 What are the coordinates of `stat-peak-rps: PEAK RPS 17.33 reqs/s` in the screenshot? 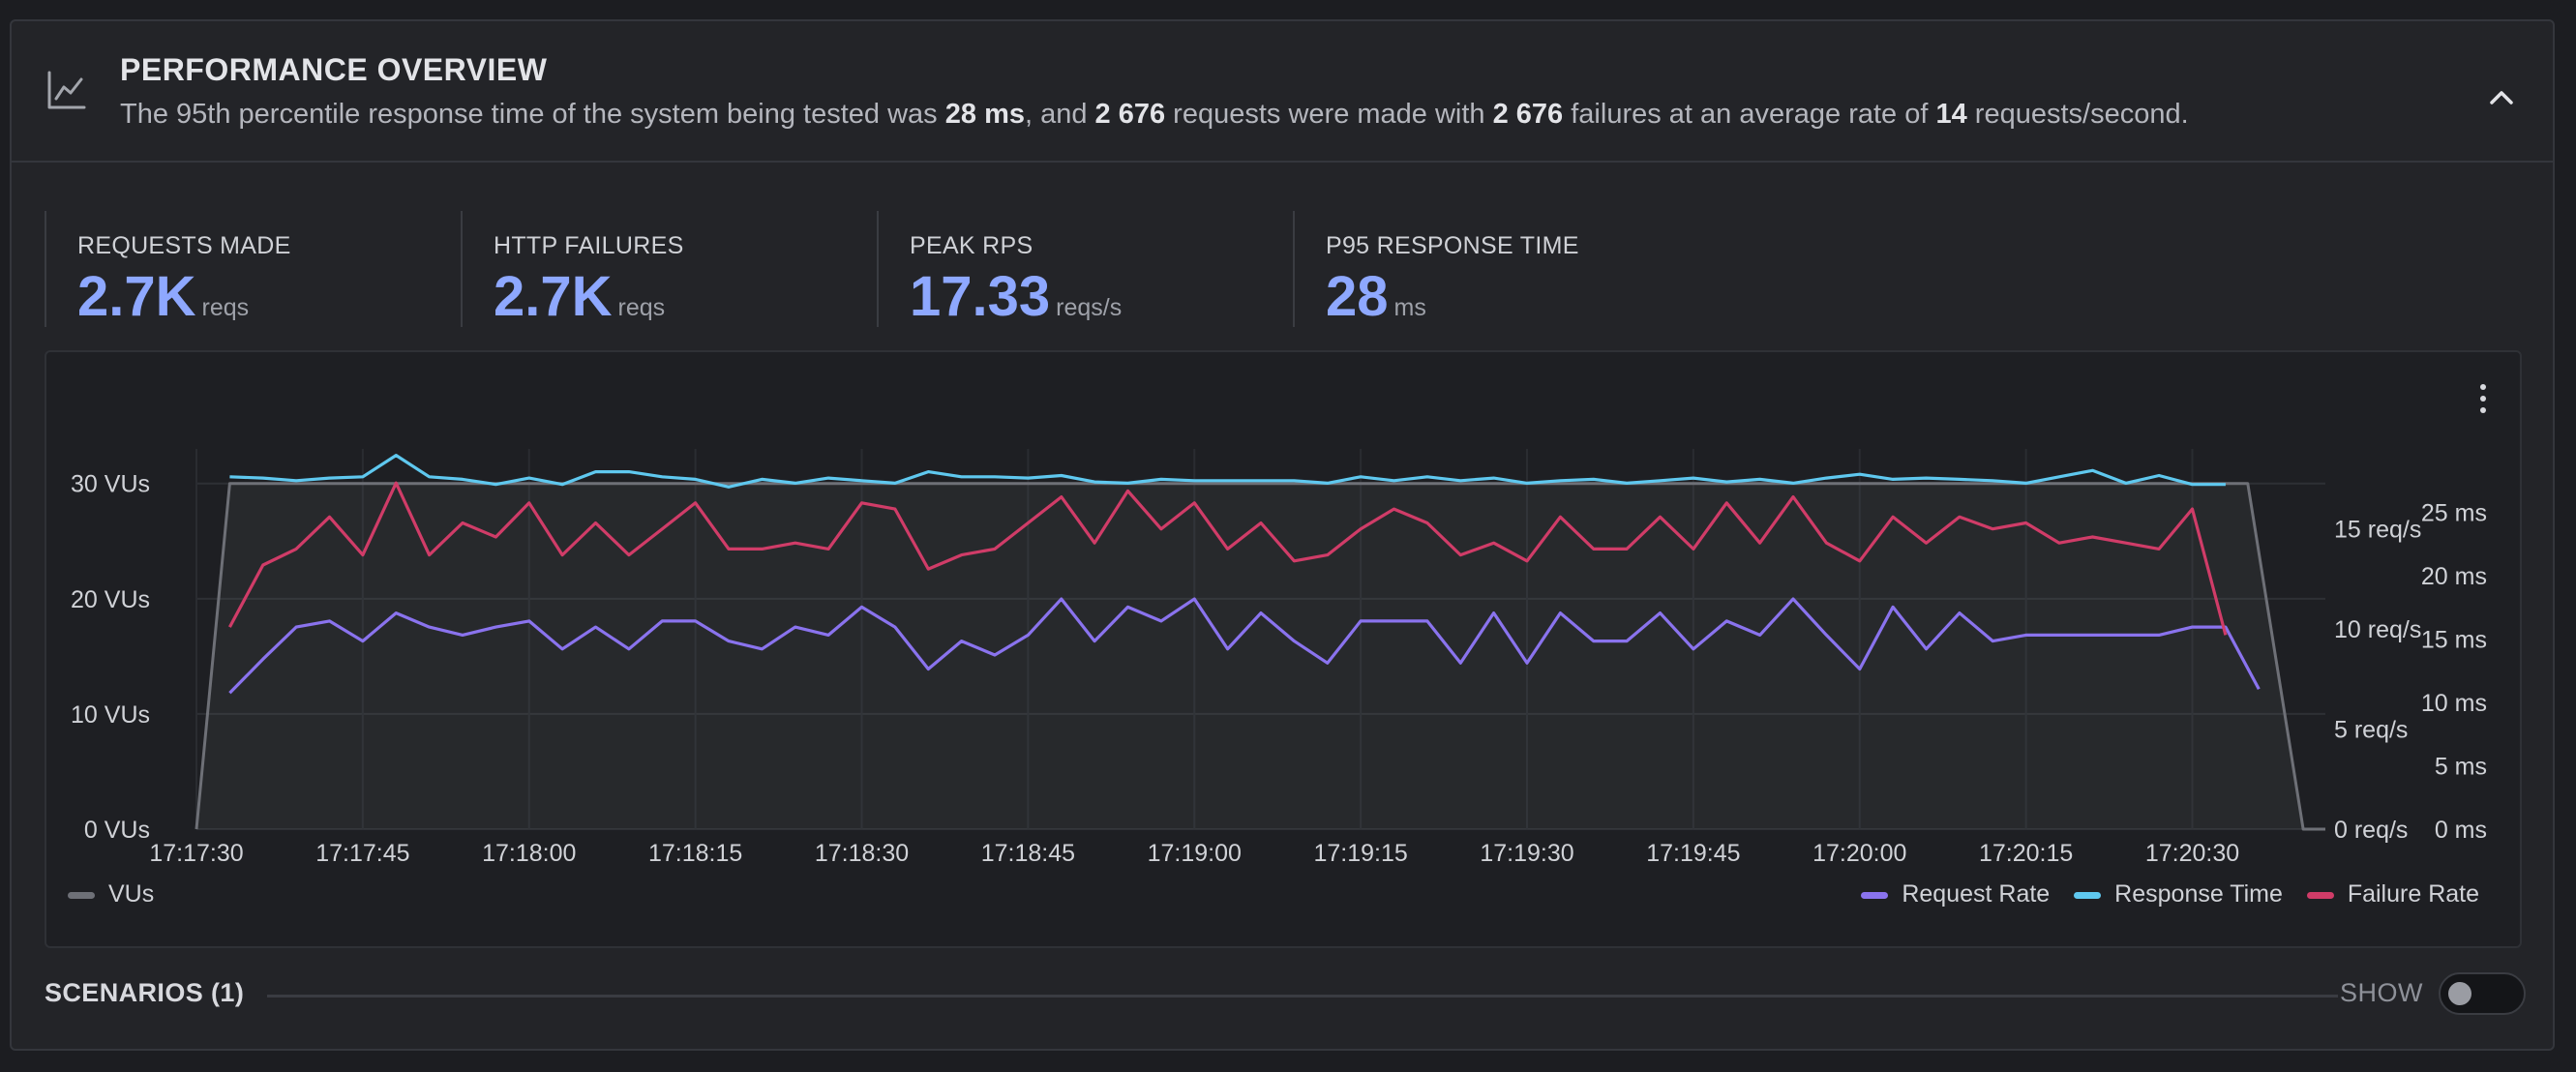 It's located at (1080, 269).